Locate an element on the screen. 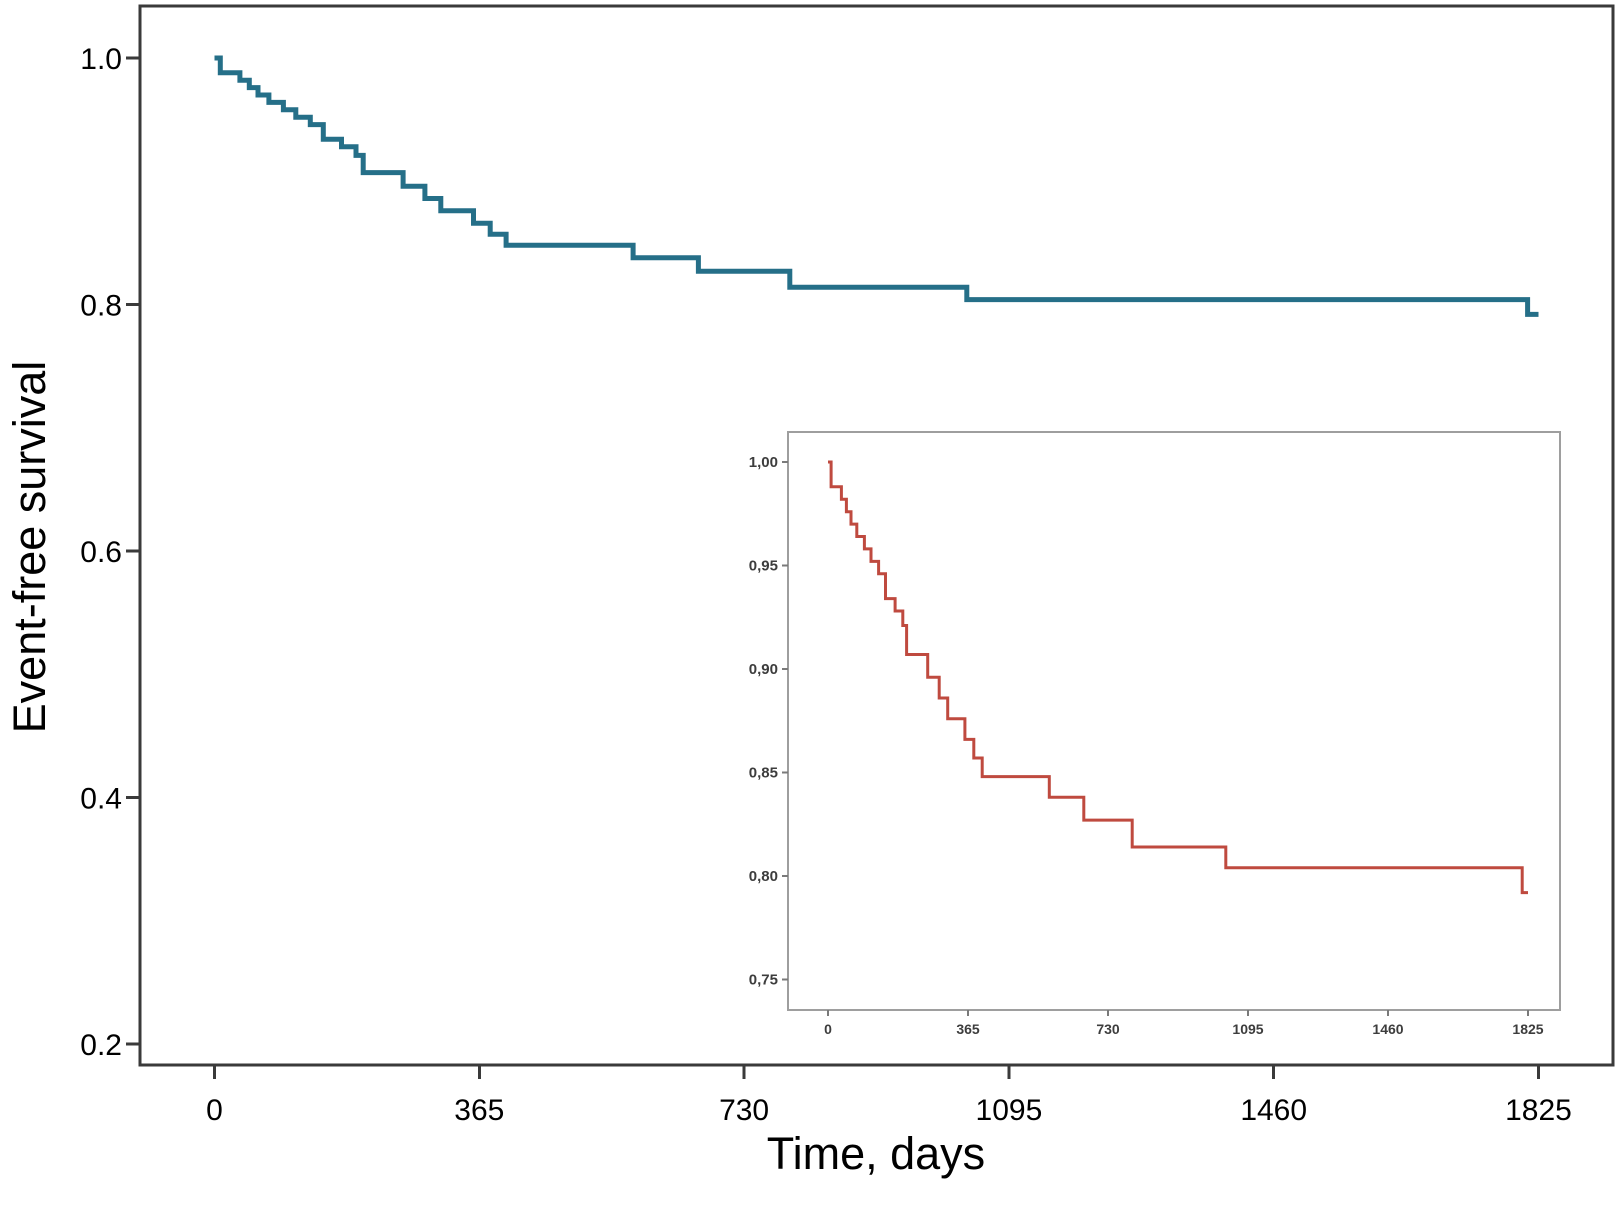 The image size is (1623, 1216). main-y-tick-label-3: 0.4 is located at coordinates (101, 799).